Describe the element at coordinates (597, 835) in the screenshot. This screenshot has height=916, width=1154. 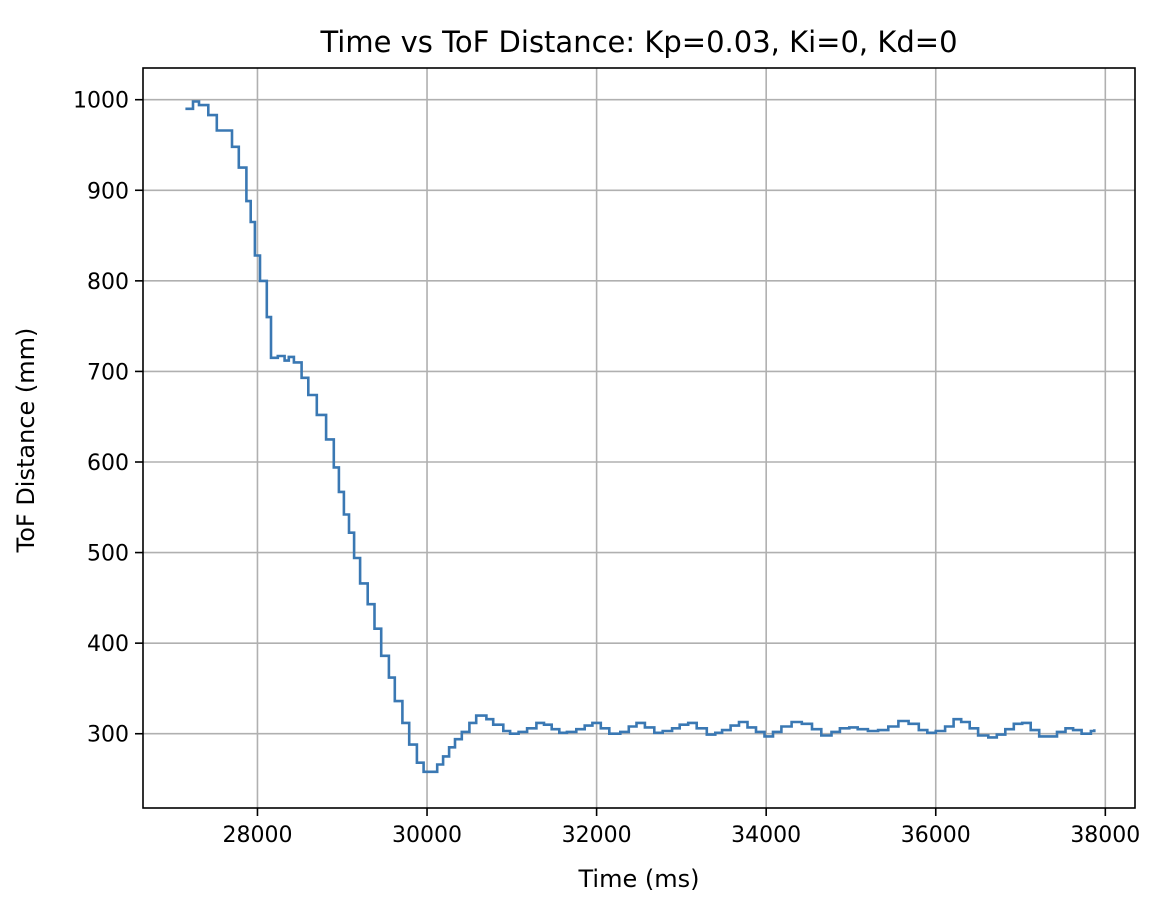
I see `x-tick-label: 32000` at that location.